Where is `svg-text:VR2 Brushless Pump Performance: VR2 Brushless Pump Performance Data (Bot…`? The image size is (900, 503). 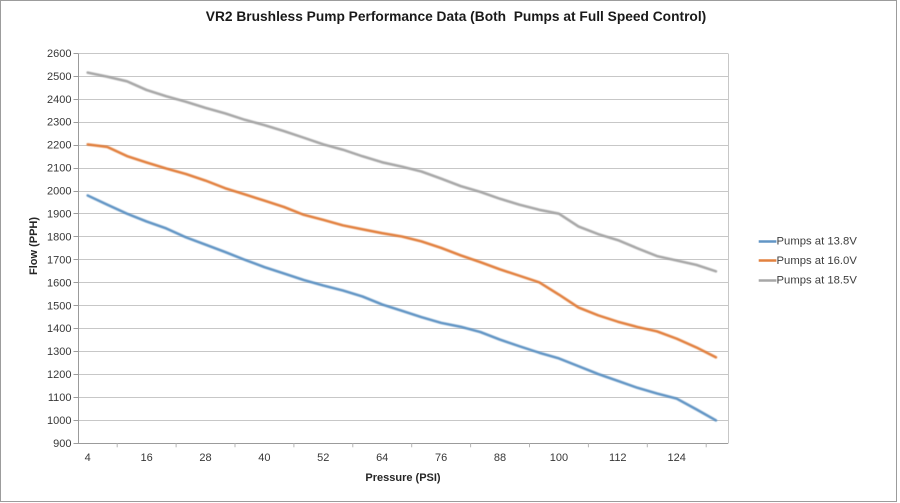
svg-text:VR2 Brushless Pump Performance: VR2 Brushless Pump Performance Data (Bot… is located at coordinates (456, 16).